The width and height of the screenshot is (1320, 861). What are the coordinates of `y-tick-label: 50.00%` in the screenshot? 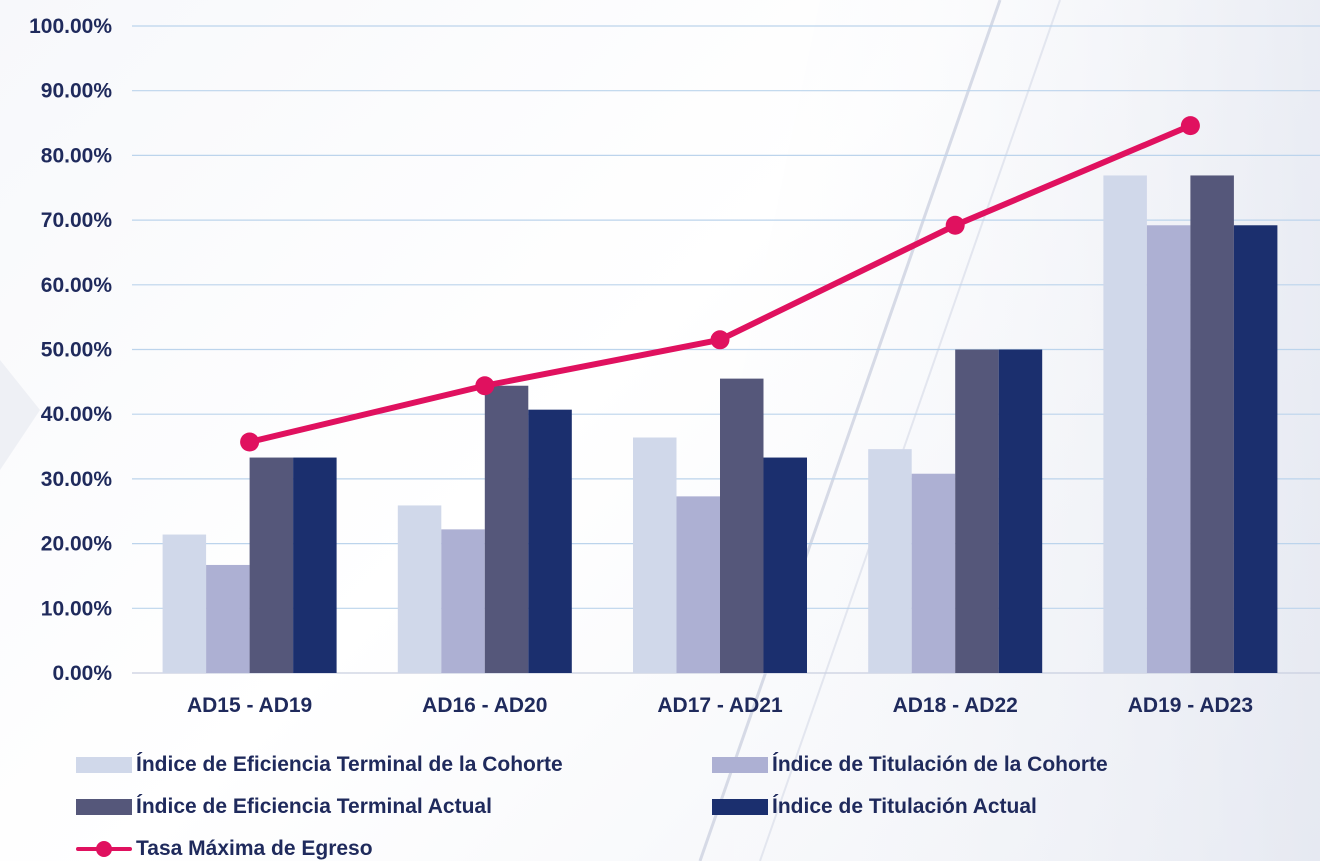 It's located at (77, 350).